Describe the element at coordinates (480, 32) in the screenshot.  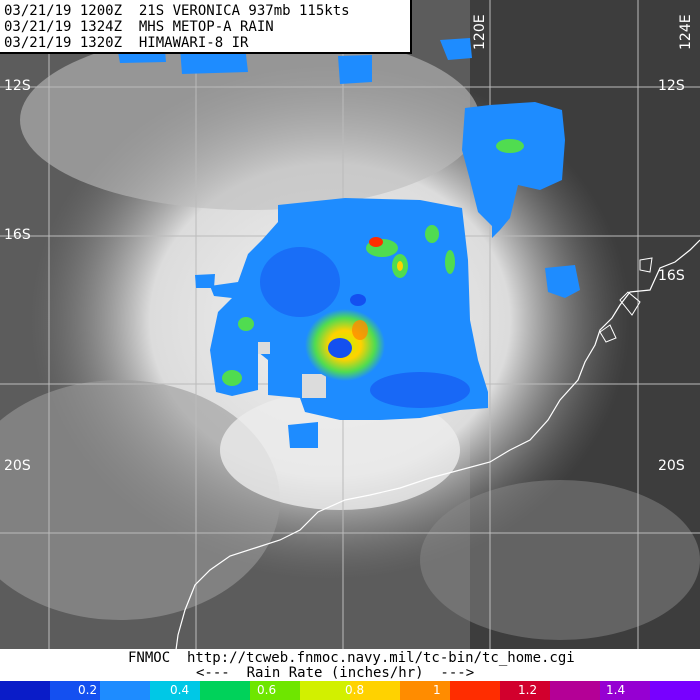
I see `lon-label-120e: 120E` at that location.